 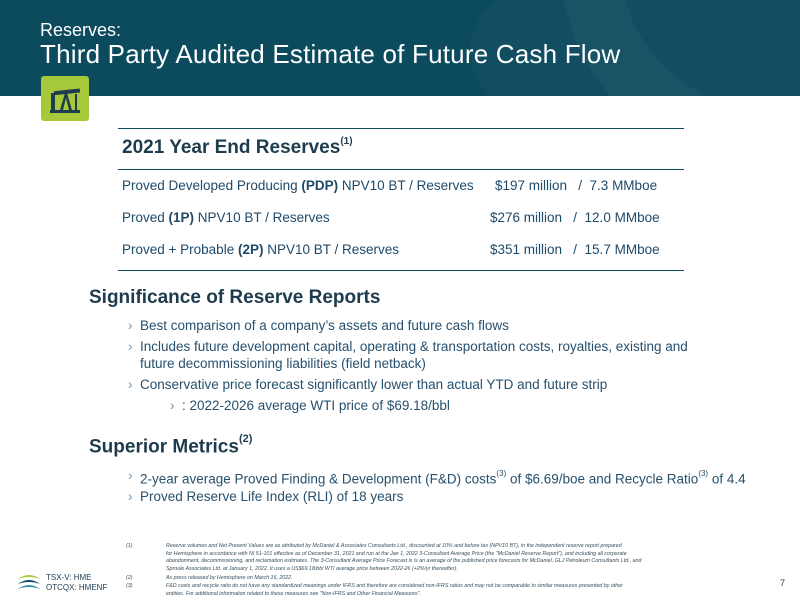 I want to click on table-header-rule, so click(x=401, y=169).